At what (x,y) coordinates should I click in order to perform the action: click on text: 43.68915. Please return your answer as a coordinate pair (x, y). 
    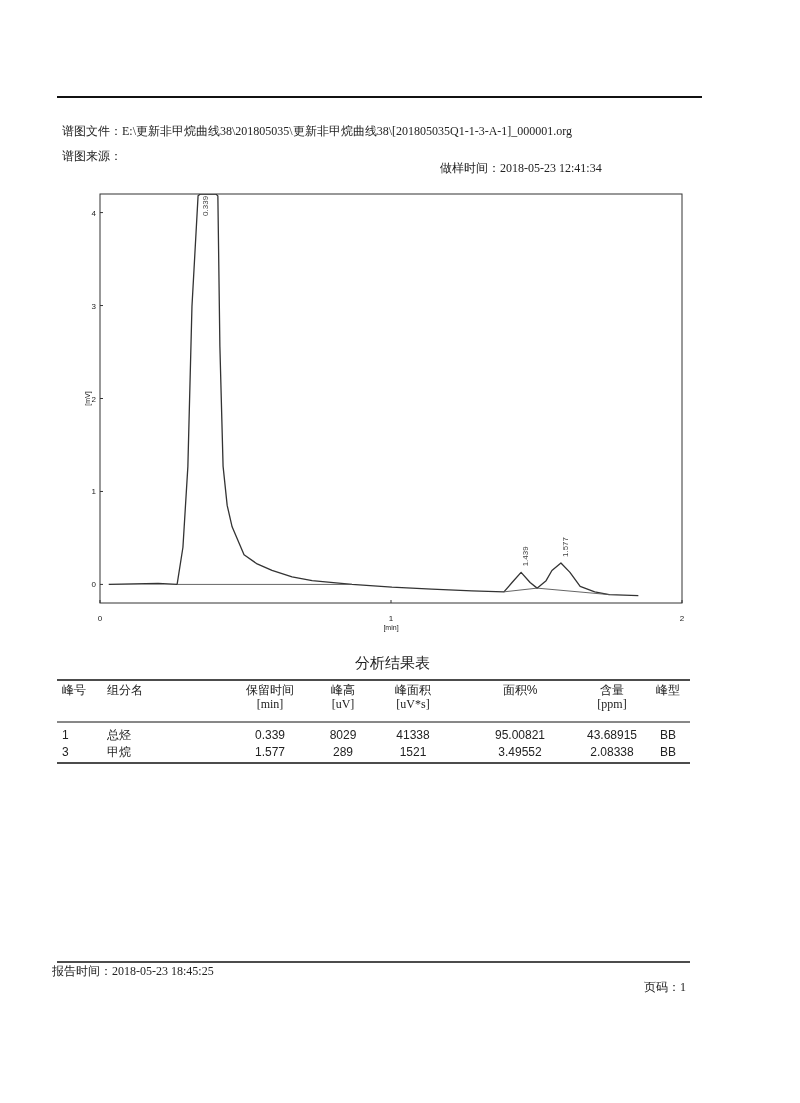
    Looking at the image, I should click on (612, 735).